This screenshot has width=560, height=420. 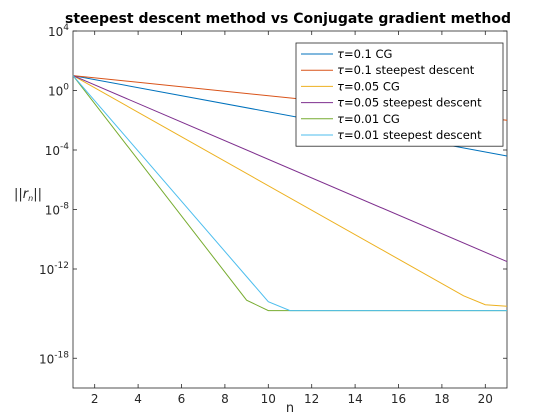 What do you see at coordinates (54, 358) in the screenshot?
I see `y-tick-label: 10⁻¹⁸` at bounding box center [54, 358].